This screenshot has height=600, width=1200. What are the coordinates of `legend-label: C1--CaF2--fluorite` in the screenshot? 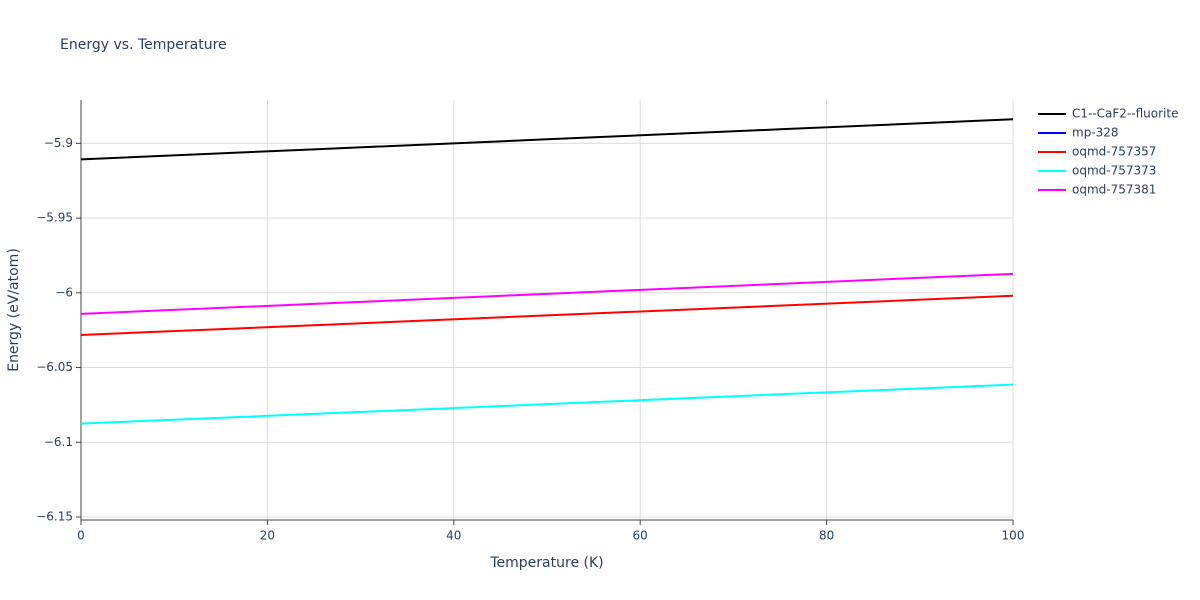 It's located at (1125, 114).